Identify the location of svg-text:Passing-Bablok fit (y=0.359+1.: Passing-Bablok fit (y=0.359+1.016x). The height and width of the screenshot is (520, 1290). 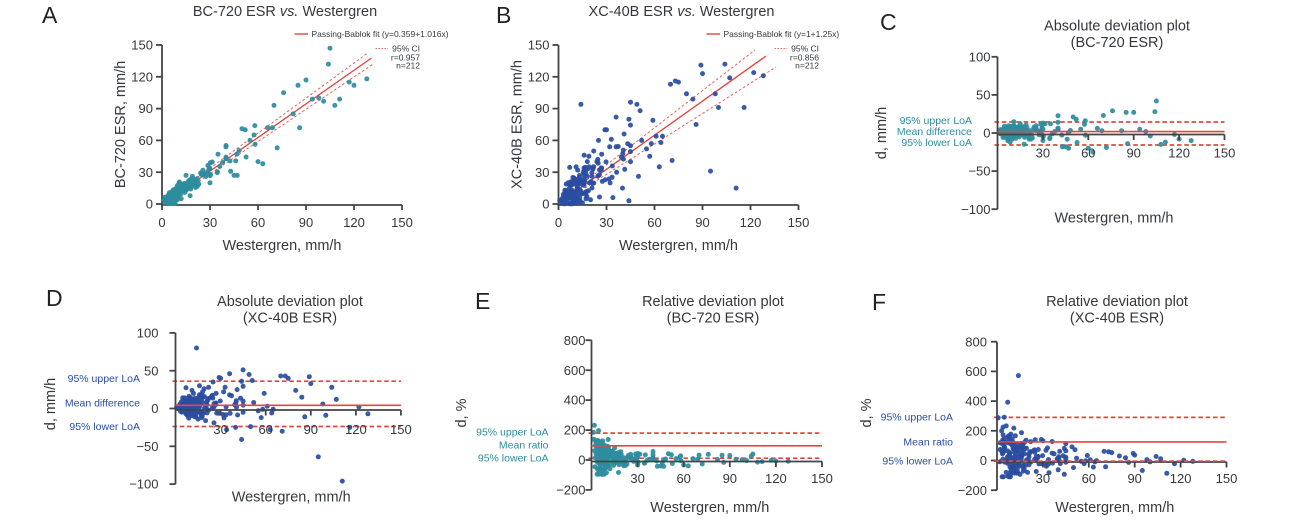
(380, 34).